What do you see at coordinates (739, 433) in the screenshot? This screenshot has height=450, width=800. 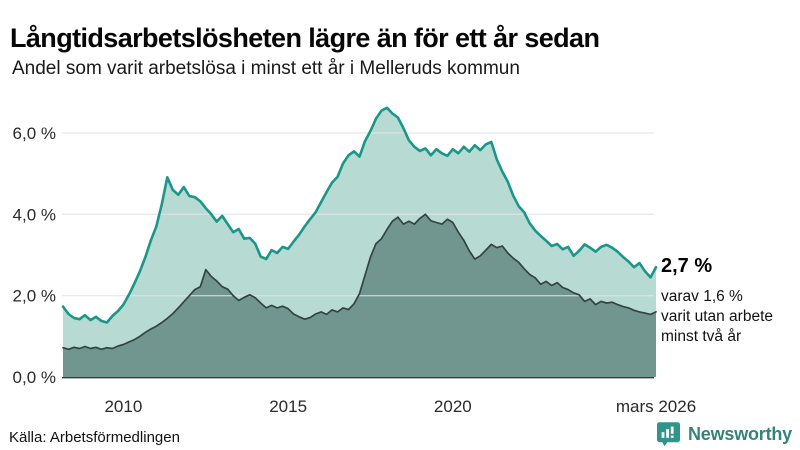 I see `brand-wordmark: Newsworthy` at bounding box center [739, 433].